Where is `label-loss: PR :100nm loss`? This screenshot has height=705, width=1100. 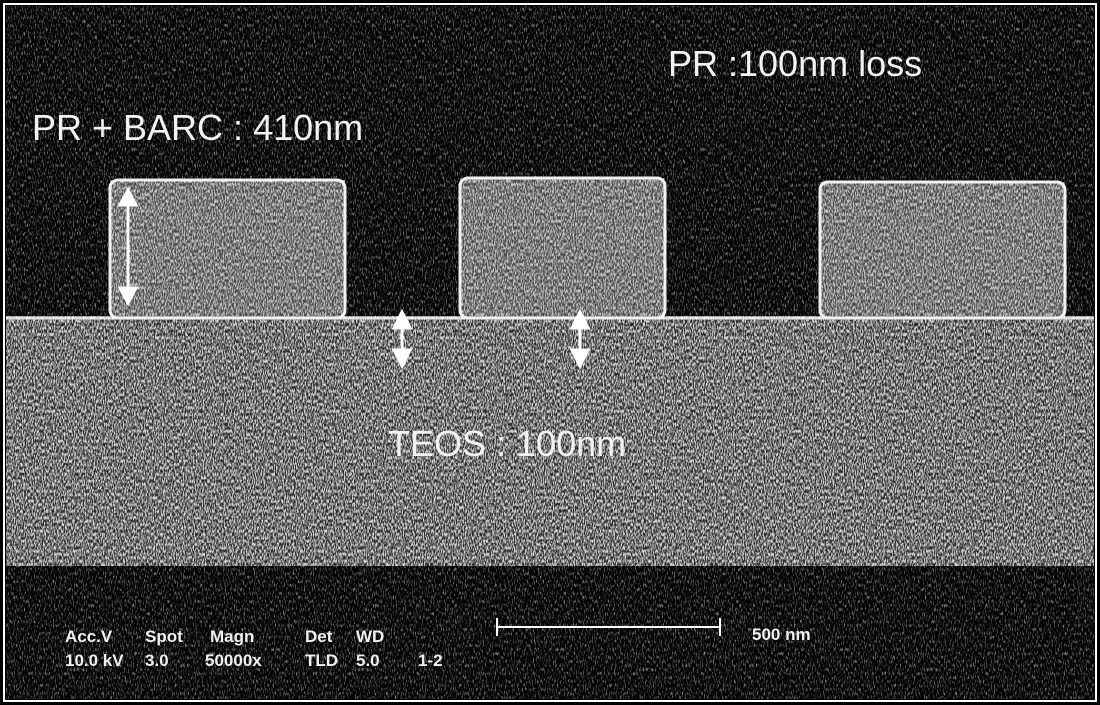
label-loss: PR :100nm loss is located at coordinates (795, 63).